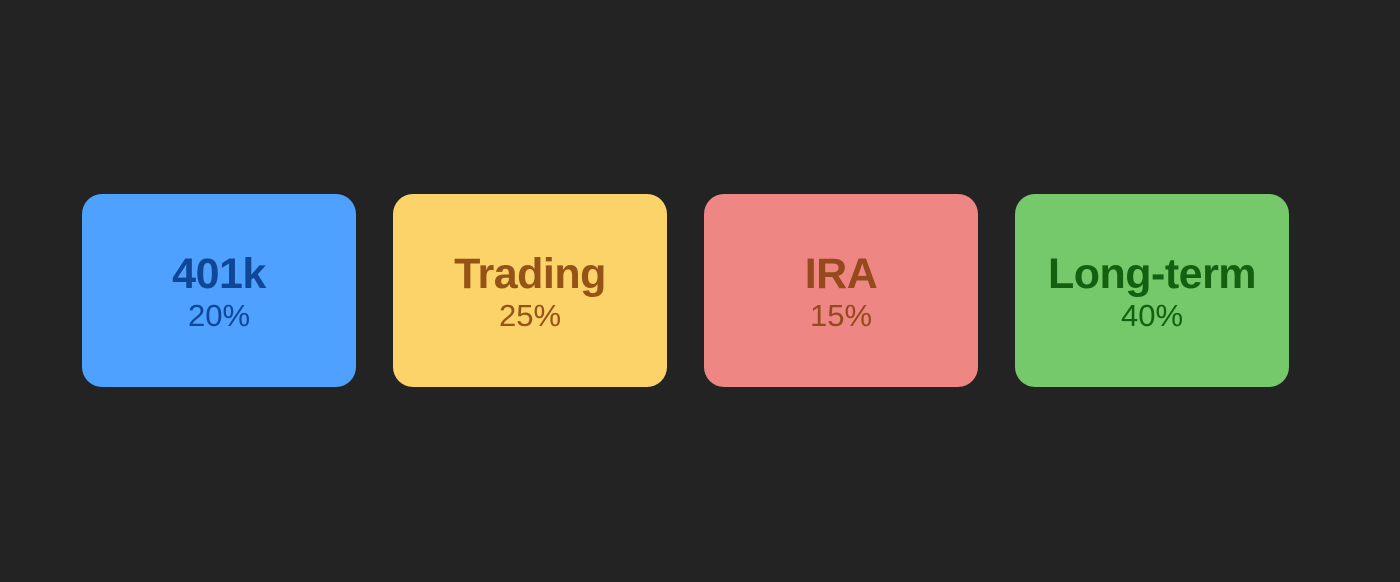  Describe the element at coordinates (841, 273) in the screenshot. I see `card-title: IRA` at that location.